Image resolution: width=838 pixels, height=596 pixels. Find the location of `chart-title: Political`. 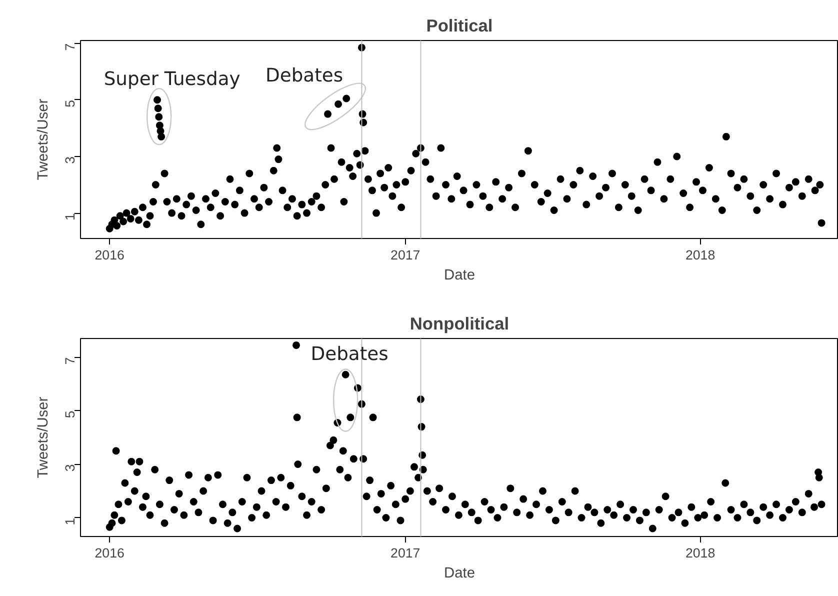

chart-title: Political is located at coordinates (459, 26).